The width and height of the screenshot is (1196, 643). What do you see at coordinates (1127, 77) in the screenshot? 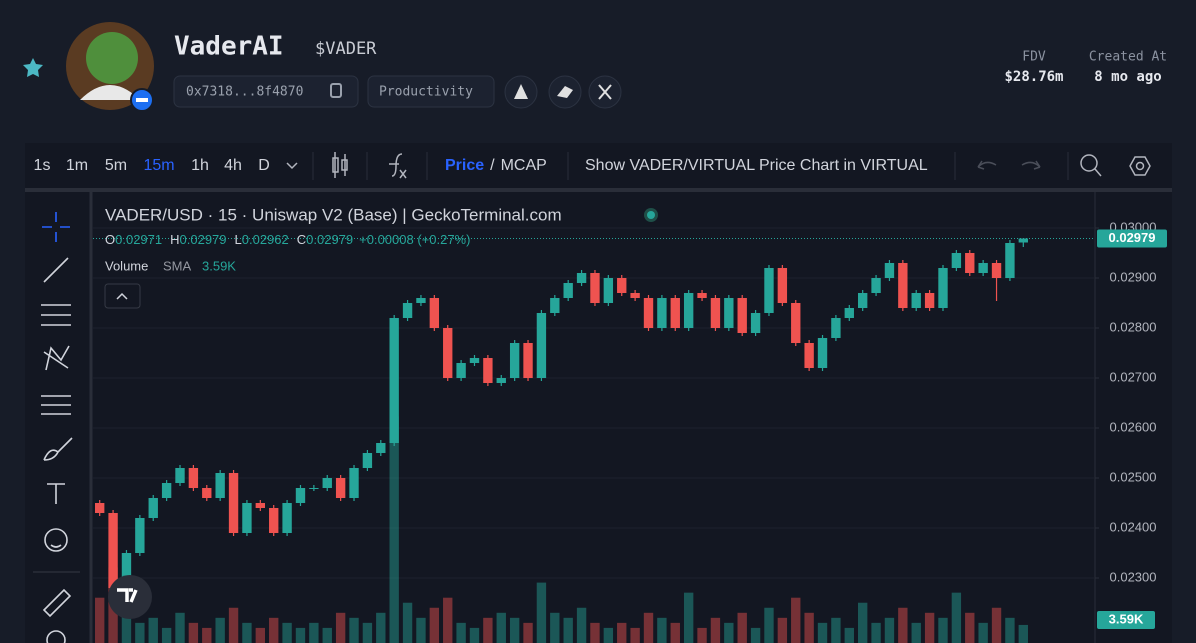
I see `stat-value: 8 mo ago` at bounding box center [1127, 77].